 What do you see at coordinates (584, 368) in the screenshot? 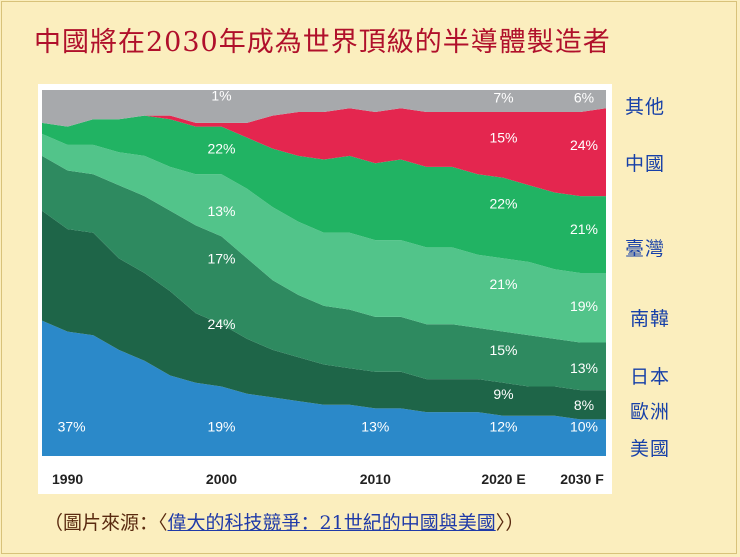
I see `data-label-18: 13%` at bounding box center [584, 368].